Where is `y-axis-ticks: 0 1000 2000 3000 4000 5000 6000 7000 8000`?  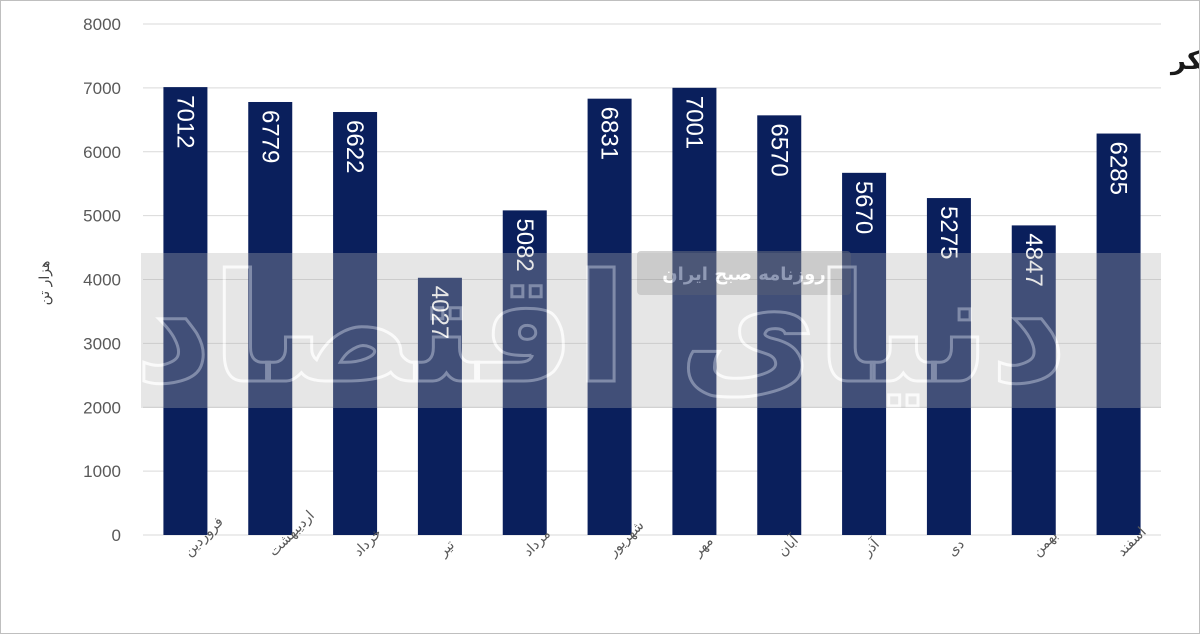 y-axis-ticks: 0 1000 2000 3000 4000 5000 6000 7000 8000 is located at coordinates (102, 280).